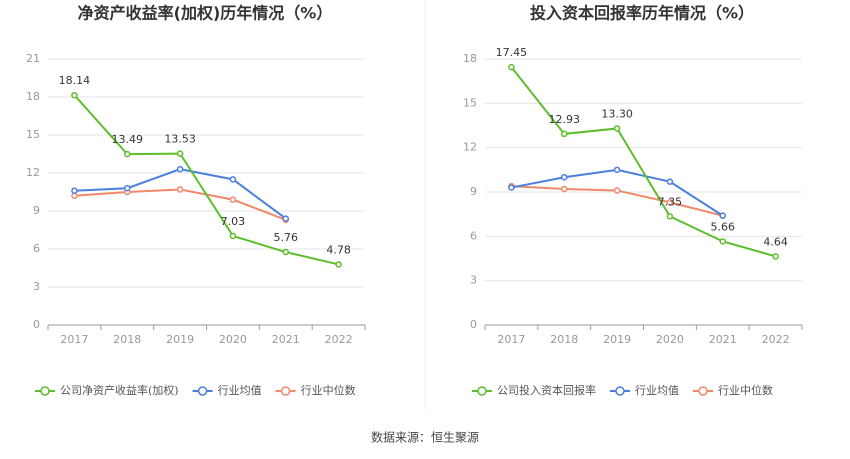 The width and height of the screenshot is (850, 459). Describe the element at coordinates (565, 119) in the screenshot. I see `data-label: 12.93` at that location.